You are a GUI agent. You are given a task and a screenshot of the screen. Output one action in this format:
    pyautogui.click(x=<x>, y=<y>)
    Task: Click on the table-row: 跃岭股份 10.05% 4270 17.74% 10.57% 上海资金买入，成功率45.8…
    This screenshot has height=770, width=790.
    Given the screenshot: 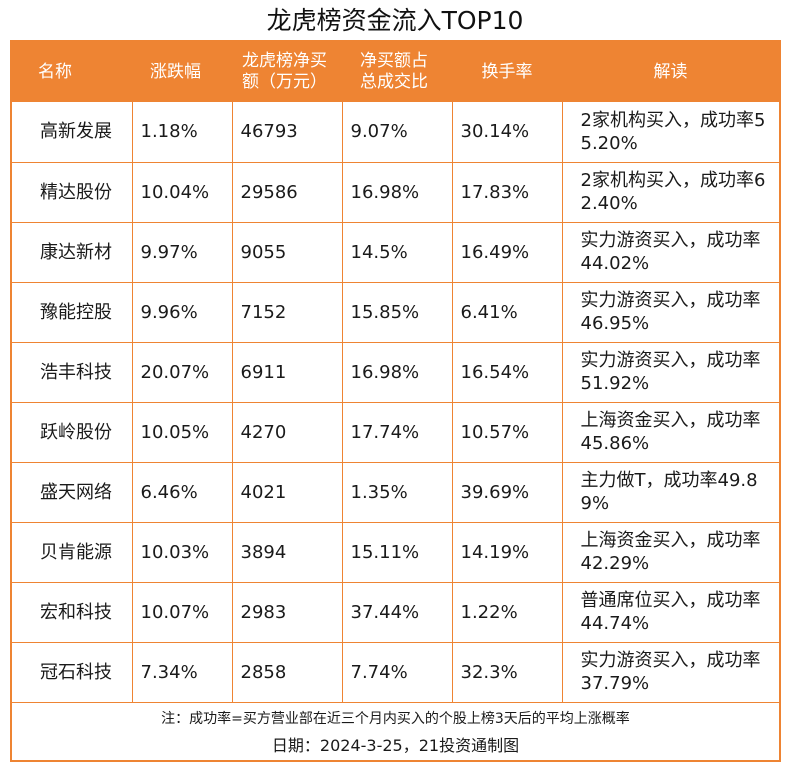 What is the action you would take?
    pyautogui.click(x=395, y=432)
    